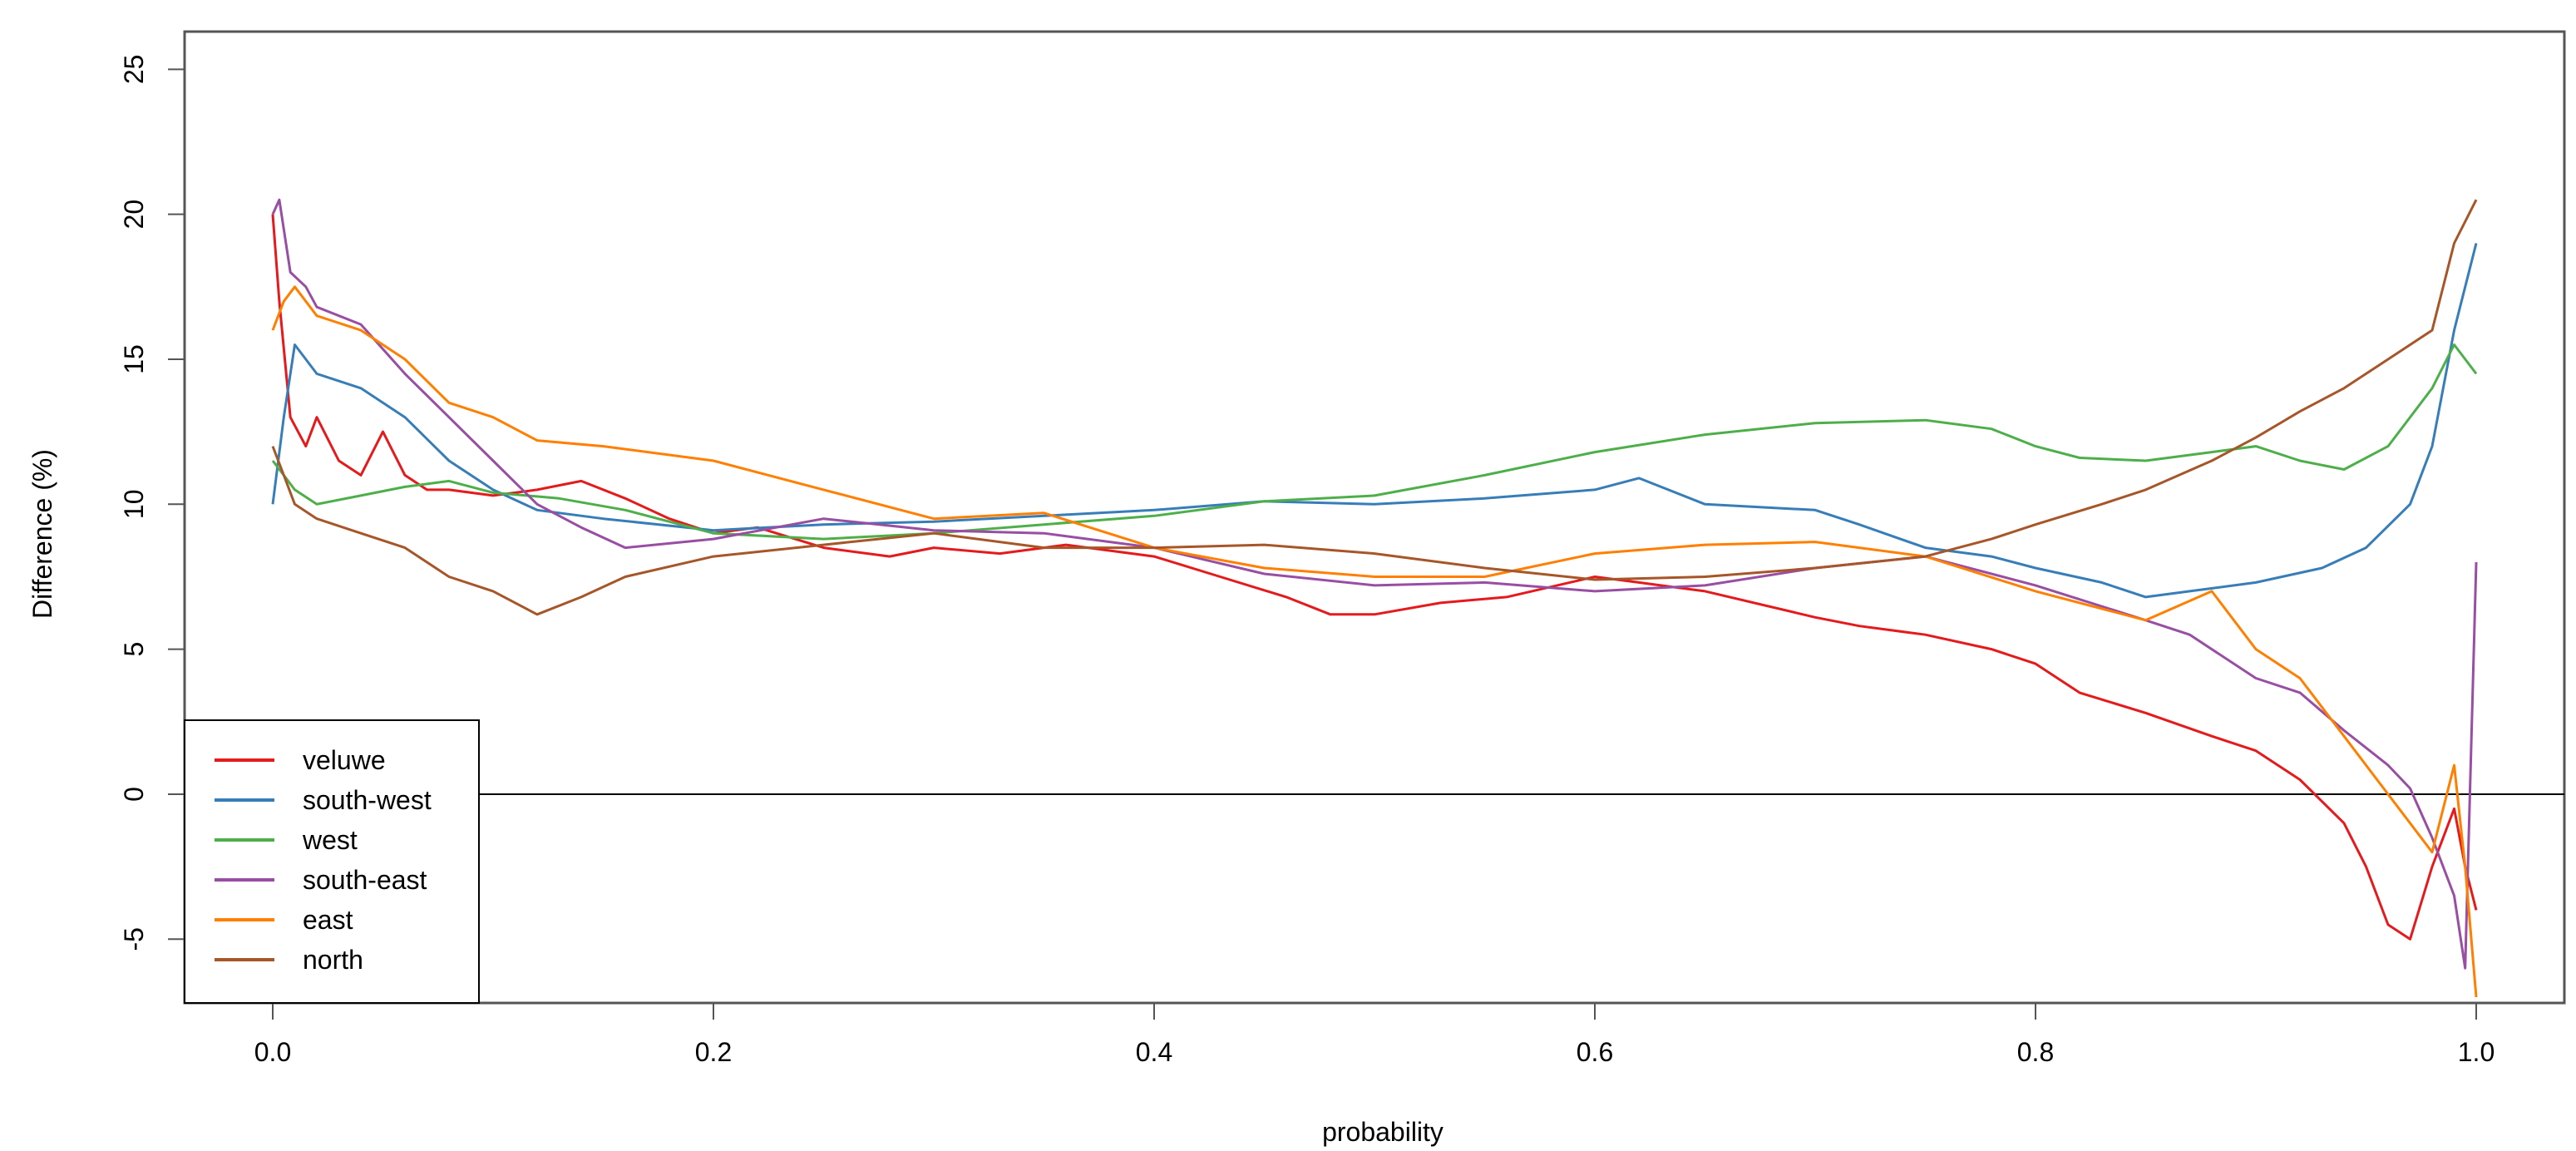 This screenshot has width=2576, height=1151. Describe the element at coordinates (134, 649) in the screenshot. I see `y-tick-label: 5` at that location.